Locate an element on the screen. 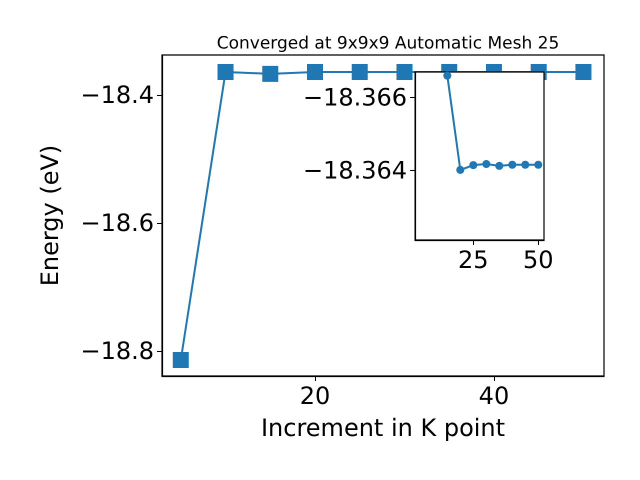 Image resolution: width=640 pixels, height=480 pixels. x-axis-title: Increment in K point is located at coordinates (383, 428).